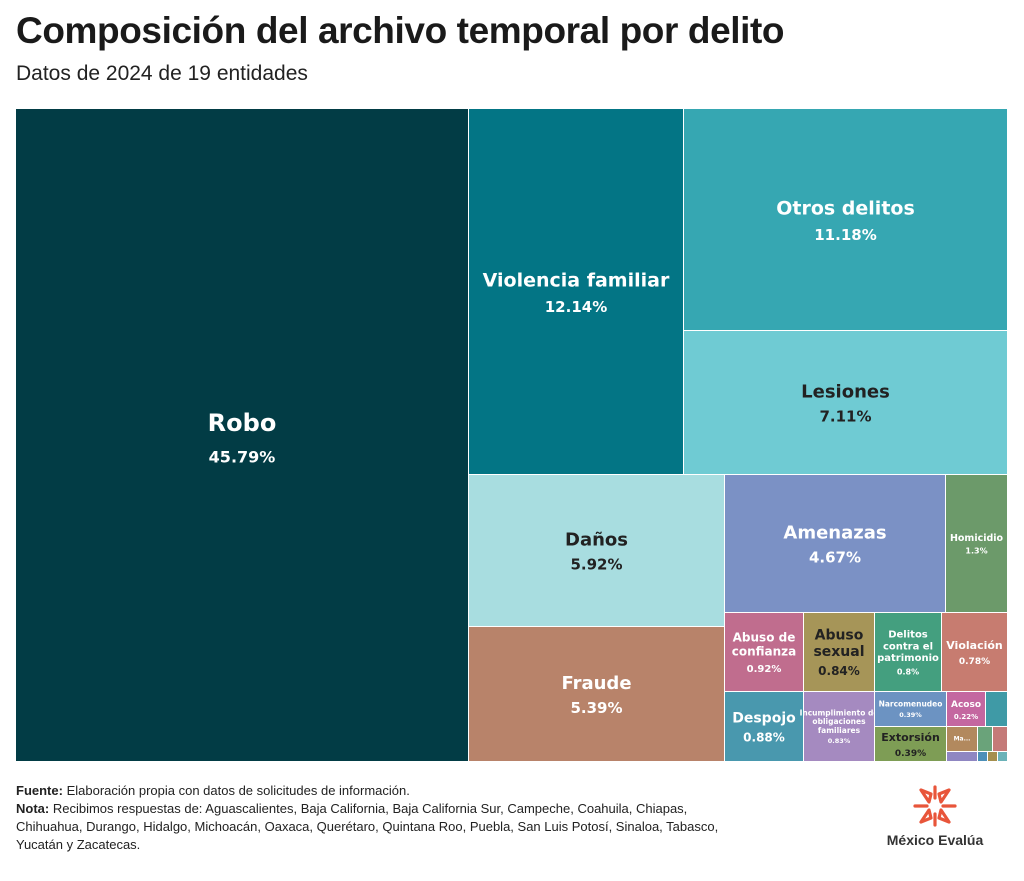 The width and height of the screenshot is (1024, 881). Describe the element at coordinates (839, 721) in the screenshot. I see `tile-name-label: obligaciones` at that location.